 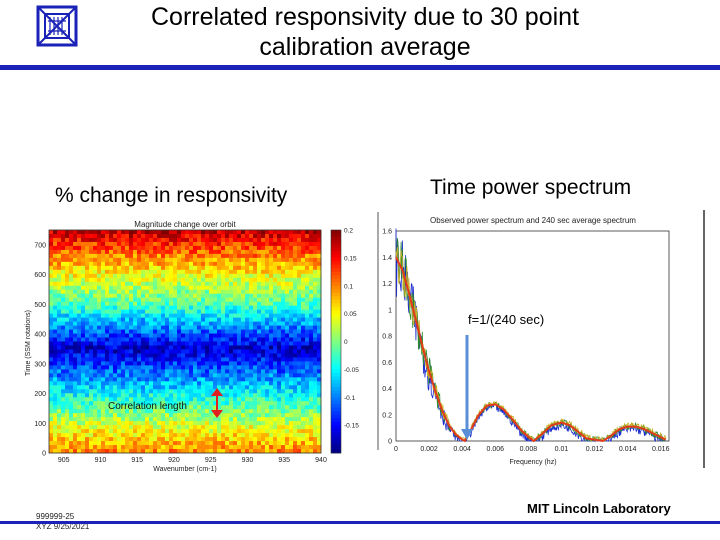 What do you see at coordinates (348, 231) in the screenshot?
I see `colorbar-tick: 0.2` at bounding box center [348, 231].